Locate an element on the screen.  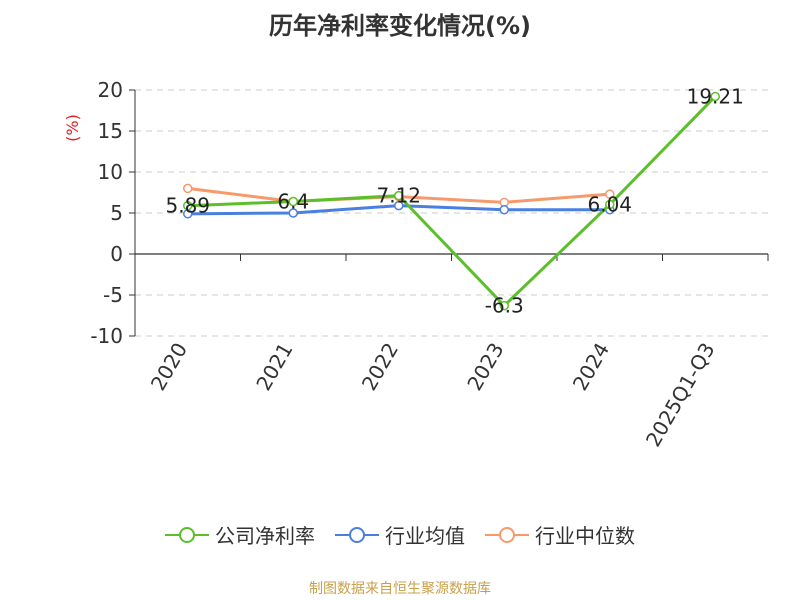
source-note: 制图数据来自恒生聚源数据库 is located at coordinates (400, 589).